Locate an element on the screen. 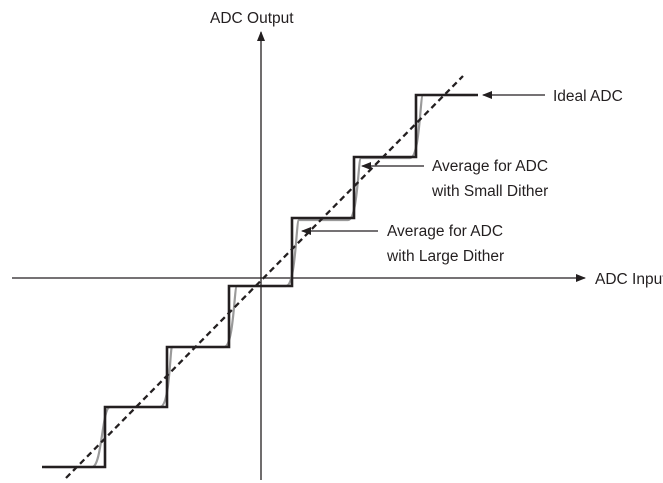  small-dither-label-line1: Average for ADC is located at coordinates (490, 166).